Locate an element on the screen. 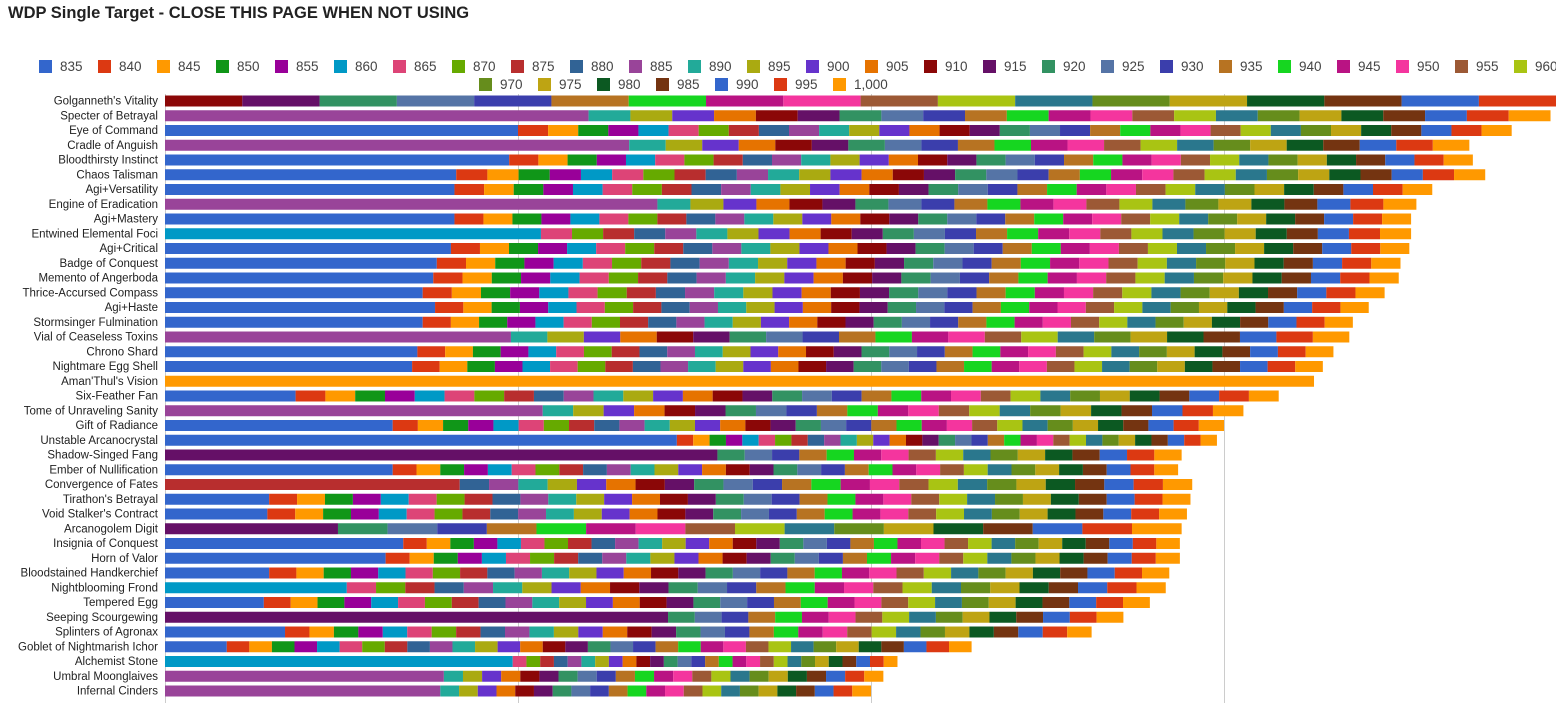 Image resolution: width=1556 pixels, height=703 pixels. legend-item: 995 is located at coordinates (796, 84).